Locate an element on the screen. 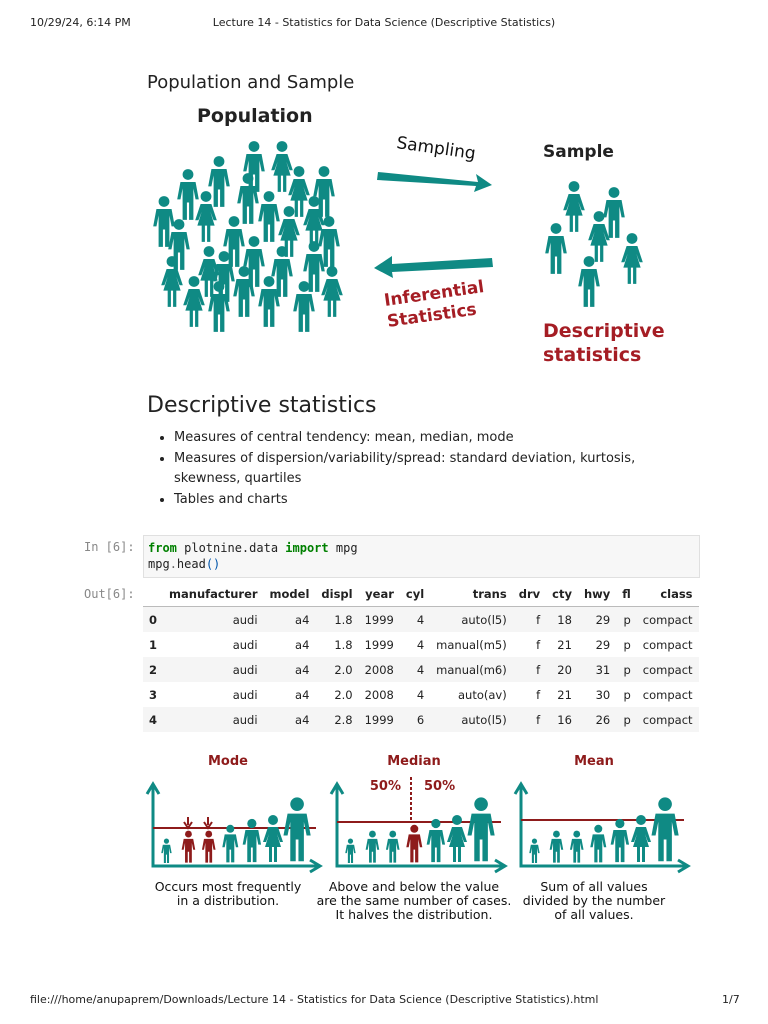  column-header: hwy is located at coordinates (597, 593).